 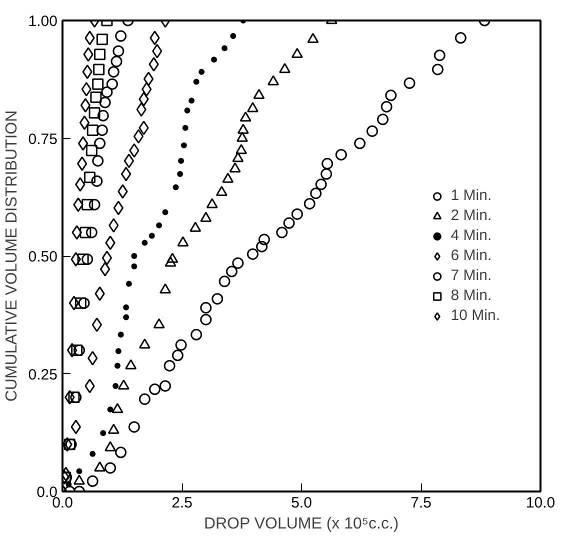 What do you see at coordinates (471, 255) in the screenshot?
I see `legend-label: 6 Min.` at bounding box center [471, 255].